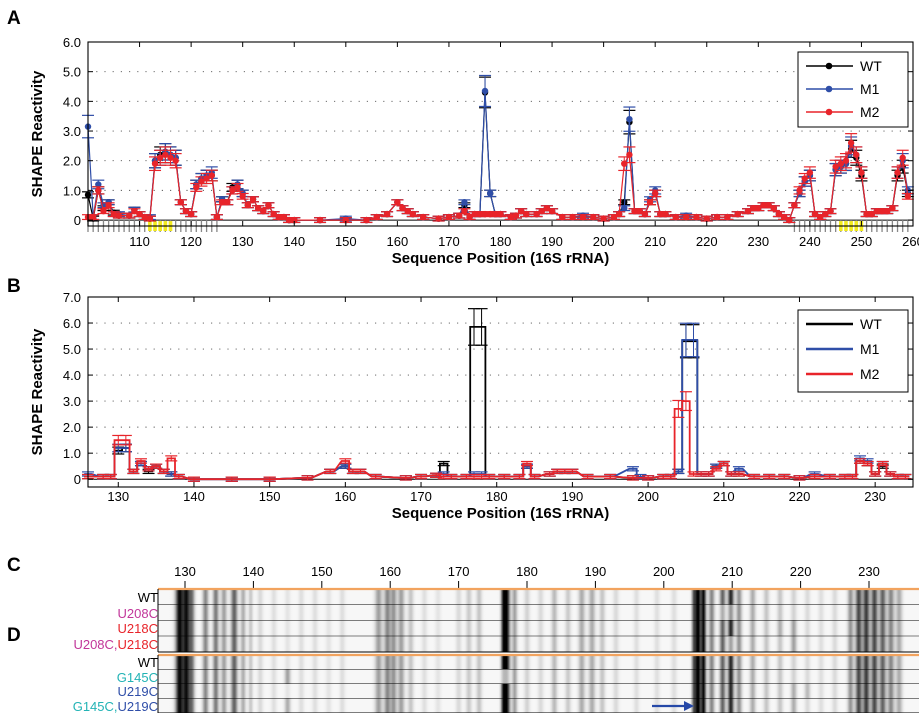  Describe the element at coordinates (459, 571) in the screenshot. I see `gel-tick-label: 170` at that location.